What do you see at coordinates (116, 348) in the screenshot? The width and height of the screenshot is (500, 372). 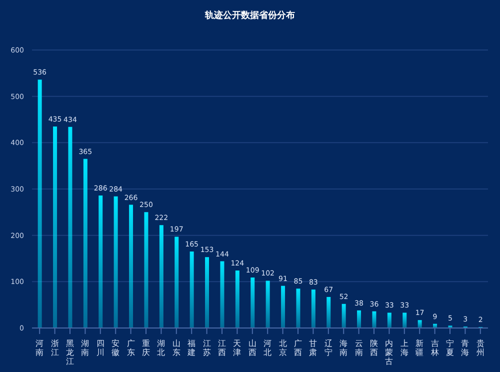 I see `x-tick-label: 安徽` at bounding box center [116, 348].